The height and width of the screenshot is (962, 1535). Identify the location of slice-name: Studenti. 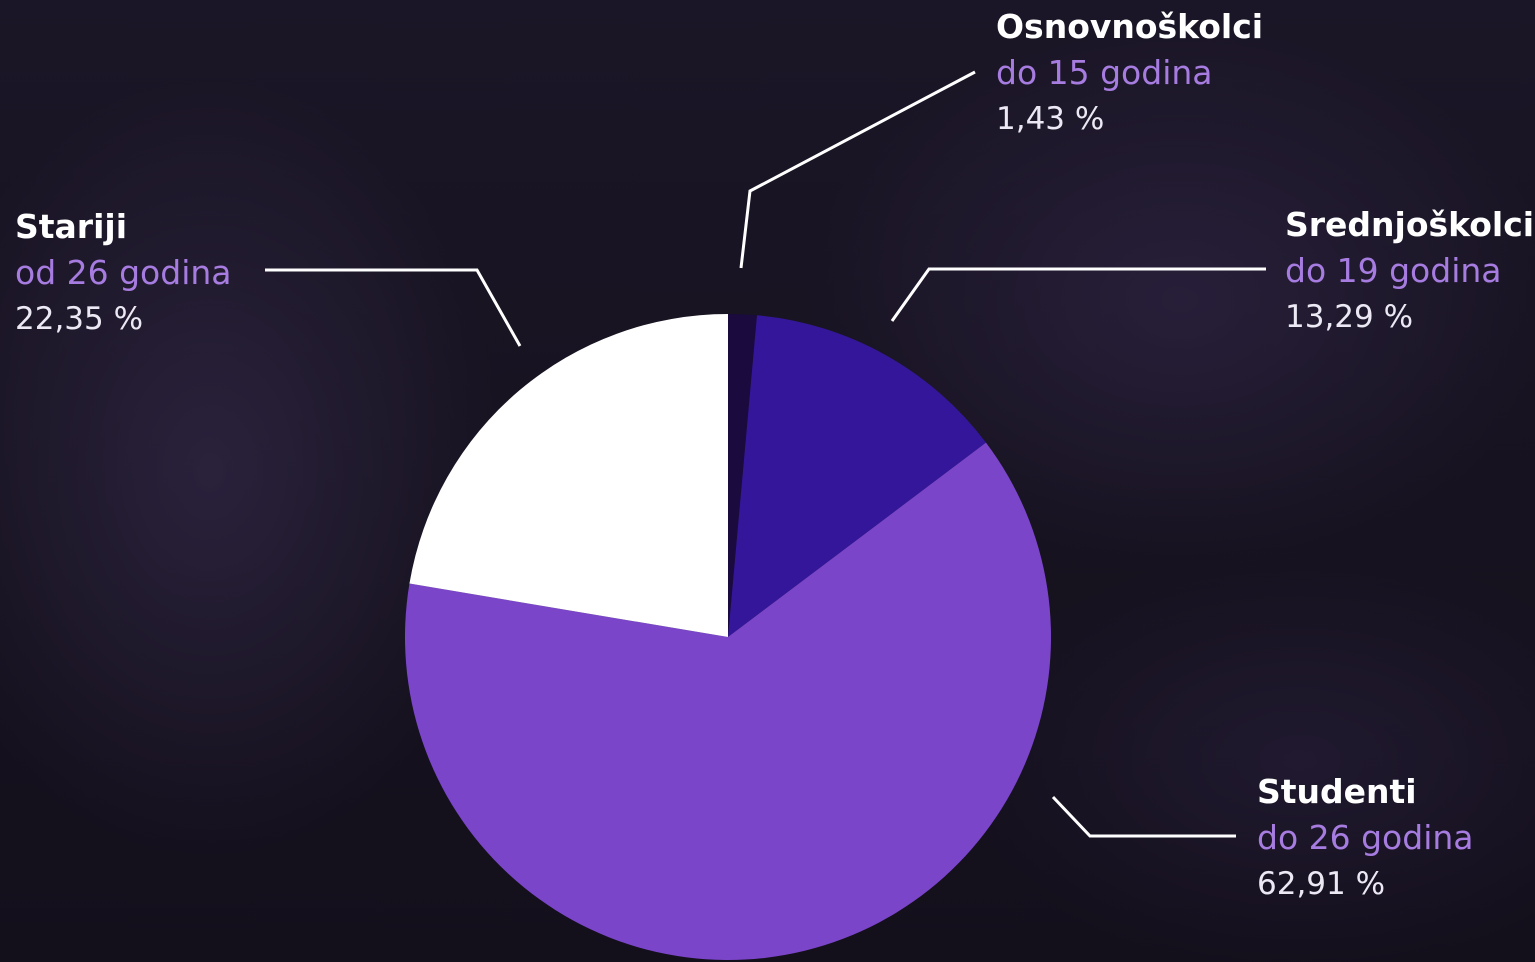
(1337, 791).